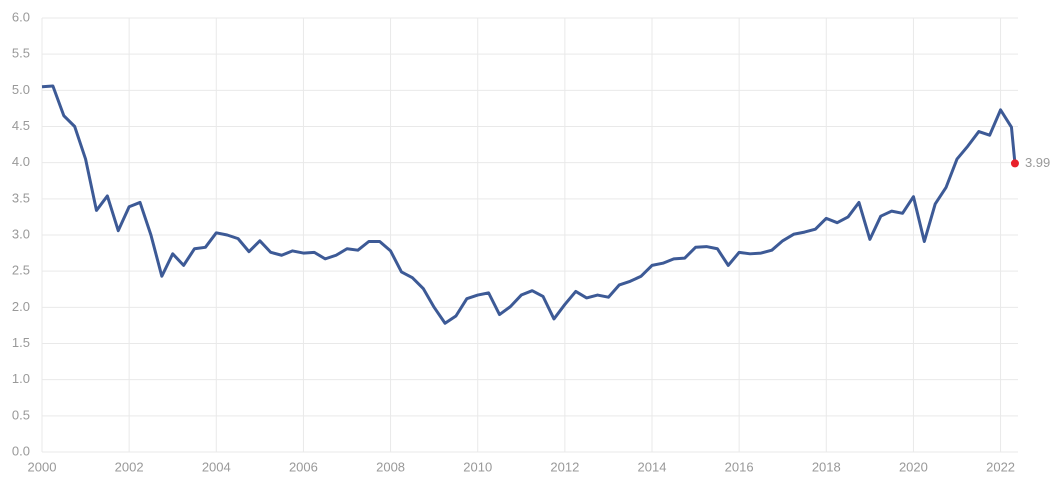 Image resolution: width=1060 pixels, height=478 pixels. Describe the element at coordinates (652, 466) in the screenshot. I see `x-tick-label: 2014` at that location.